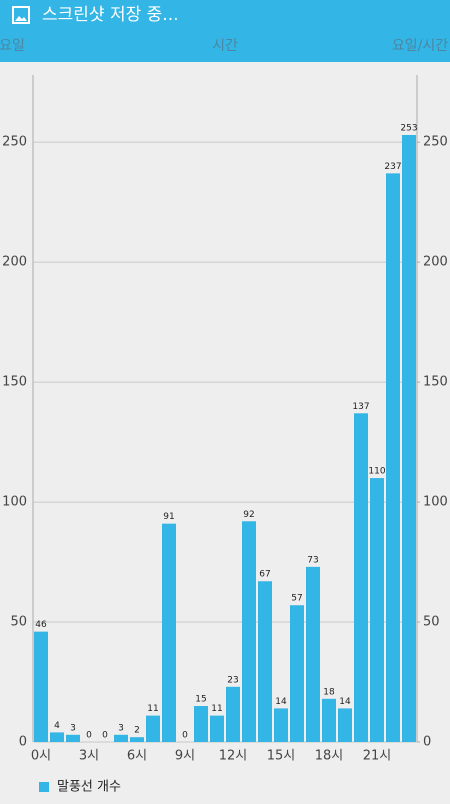  What do you see at coordinates (296, 599) in the screenshot?
I see `value-label: 57` at bounding box center [296, 599].